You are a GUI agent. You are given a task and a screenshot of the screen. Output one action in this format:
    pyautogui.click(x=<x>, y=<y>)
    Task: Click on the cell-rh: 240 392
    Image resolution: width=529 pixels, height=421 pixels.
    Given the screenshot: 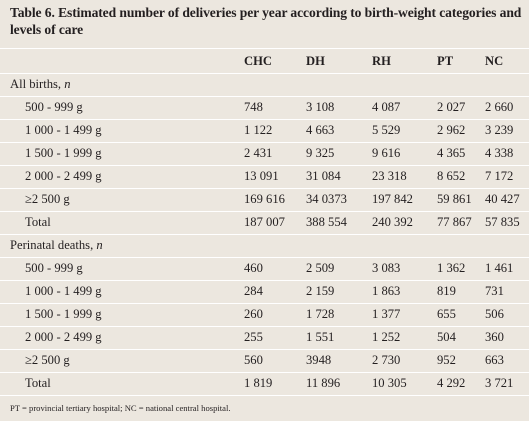 What is the action you would take?
    pyautogui.click(x=392, y=222)
    